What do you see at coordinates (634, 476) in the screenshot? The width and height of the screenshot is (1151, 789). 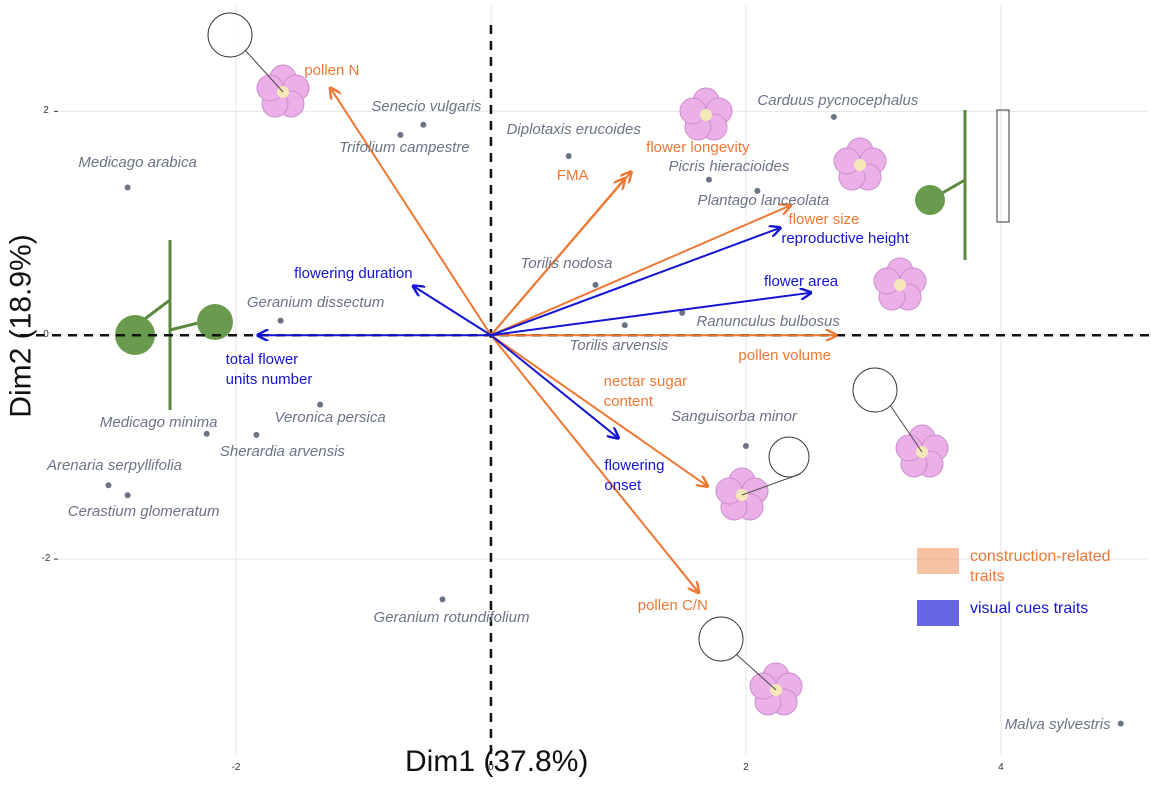 I see `arrow-label: flowering onset` at bounding box center [634, 476].